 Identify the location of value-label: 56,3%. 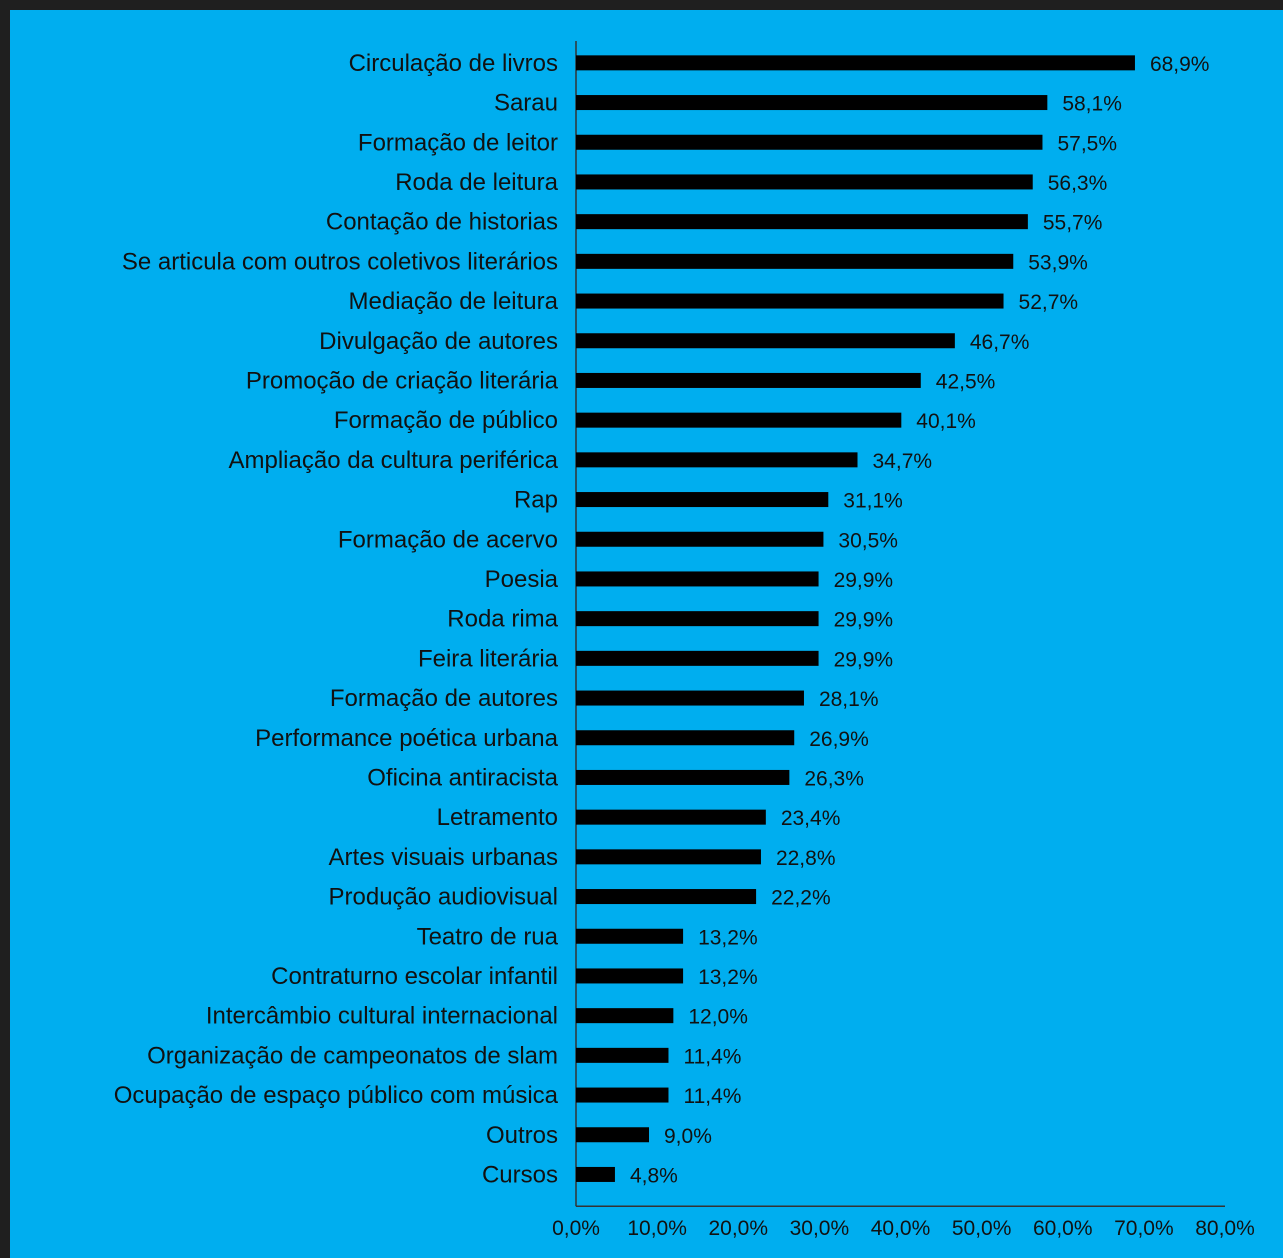
(1078, 183).